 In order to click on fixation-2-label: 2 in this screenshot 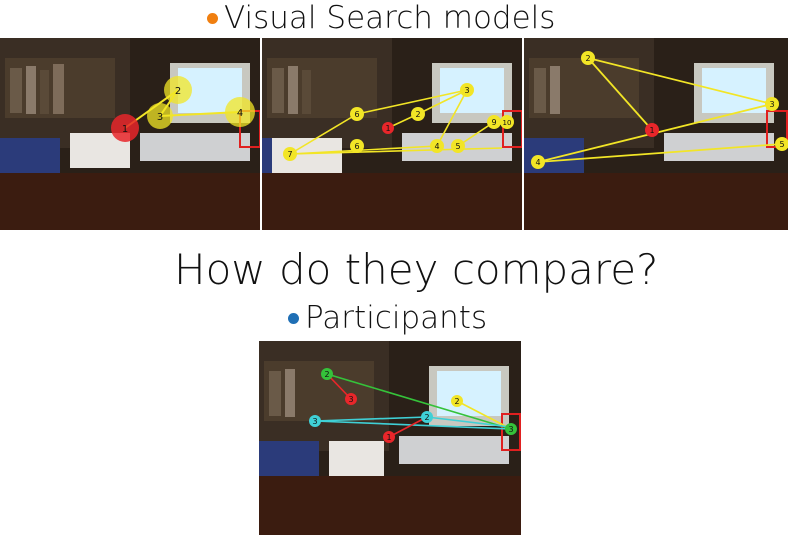, I will do `click(178, 91)`.